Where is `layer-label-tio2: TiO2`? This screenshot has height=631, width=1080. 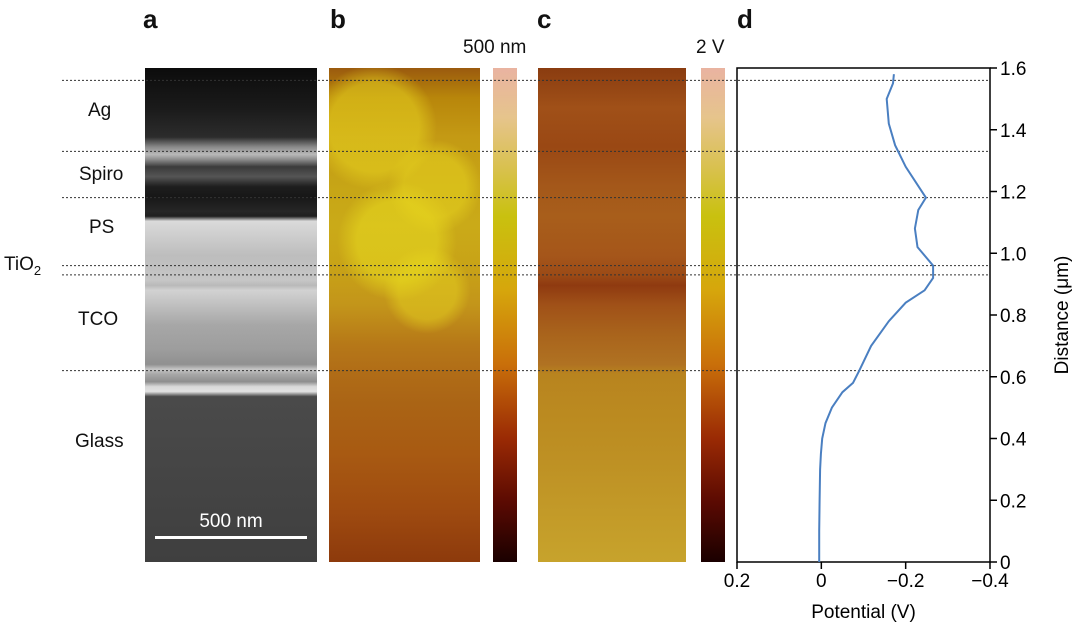
layer-label-tio2: TiO2 is located at coordinates (23, 266).